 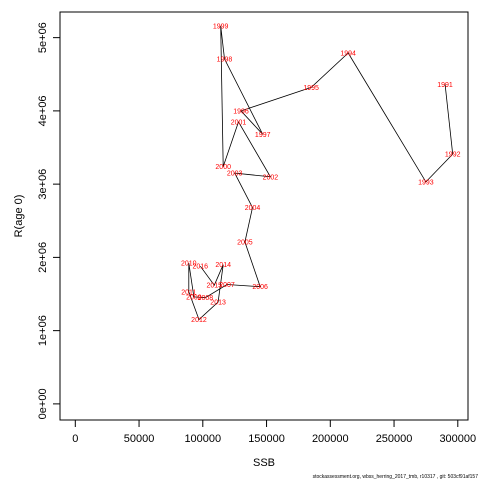 I want to click on point-label-2001: 2001, so click(x=239, y=122).